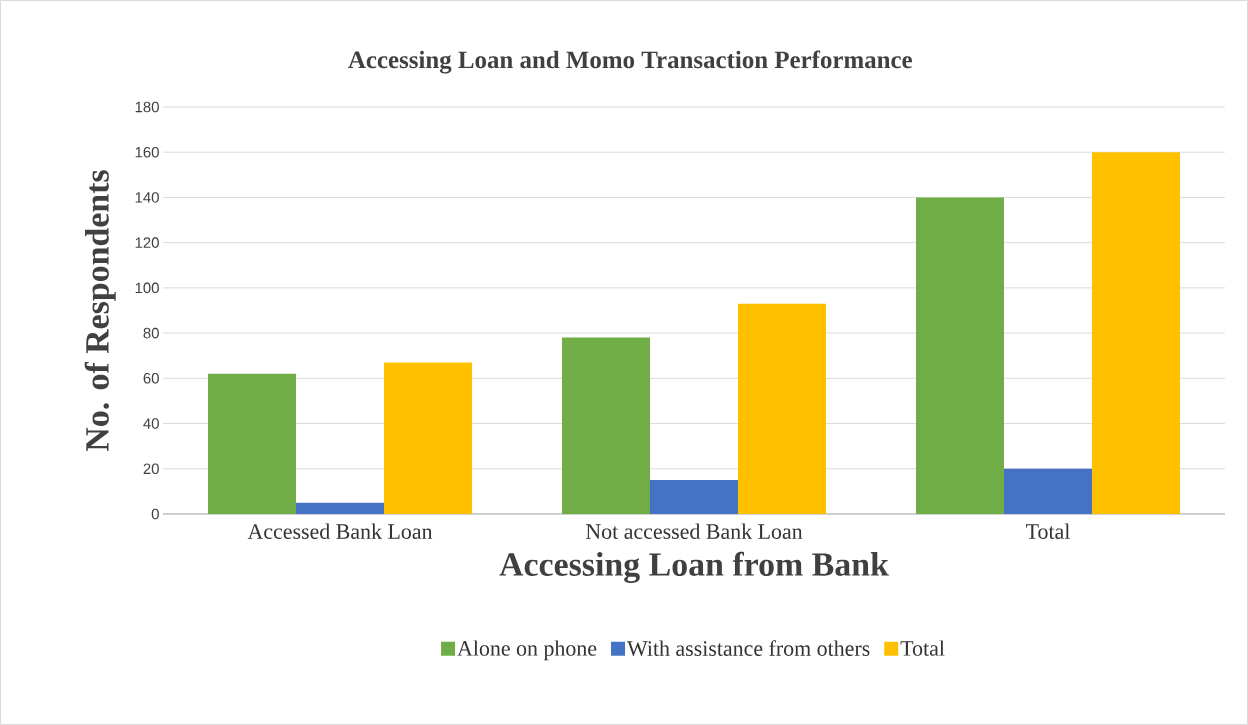 The width and height of the screenshot is (1248, 725). Describe the element at coordinates (694, 531) in the screenshot. I see `x-tick-label: Not accessed Bank Loan` at that location.